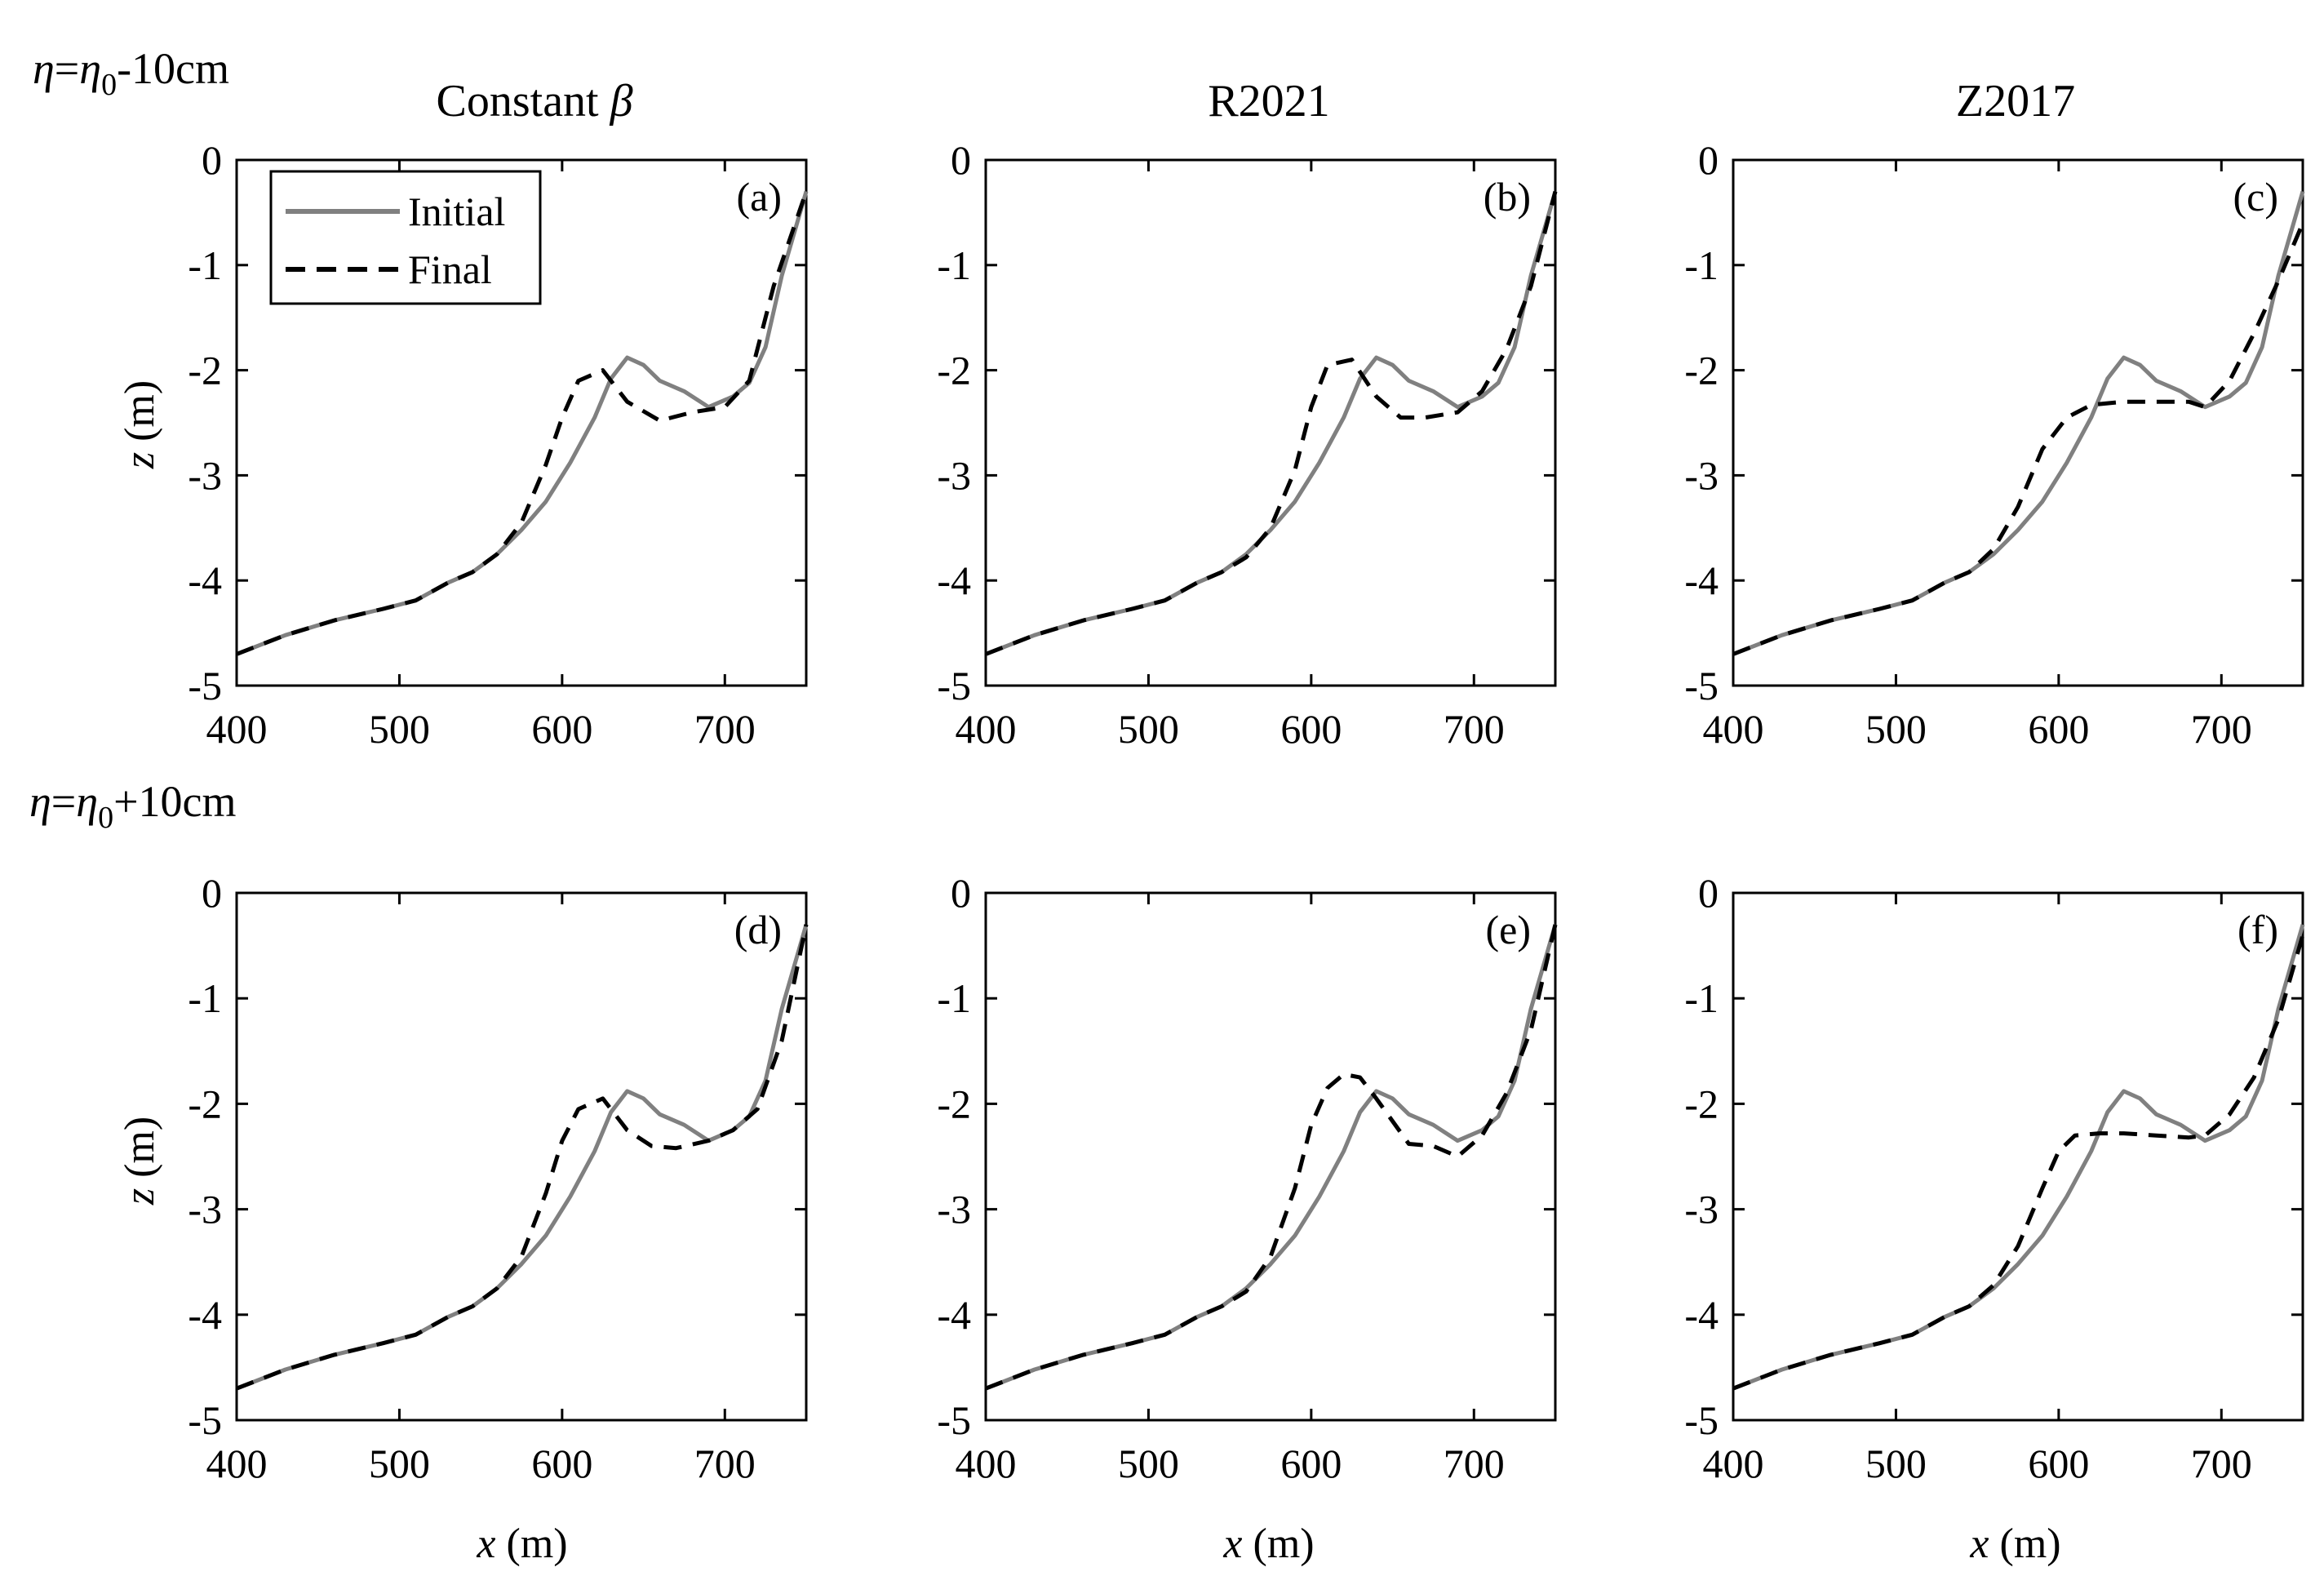 This screenshot has height=1594, width=2324. What do you see at coordinates (1149, 729) in the screenshot?
I see `x-tick-label-b-500: 500` at bounding box center [1149, 729].